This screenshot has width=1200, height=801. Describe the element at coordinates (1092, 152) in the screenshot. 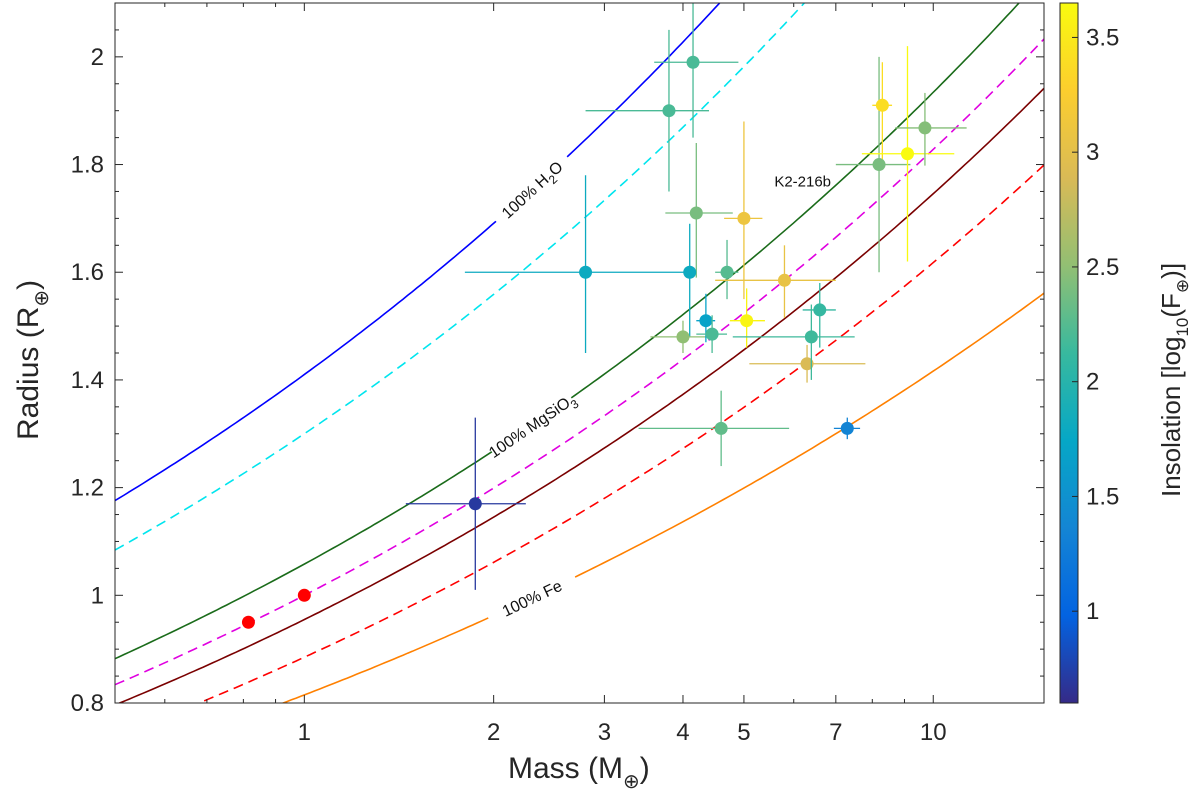

I see `colorbar-tick-label: 3` at that location.